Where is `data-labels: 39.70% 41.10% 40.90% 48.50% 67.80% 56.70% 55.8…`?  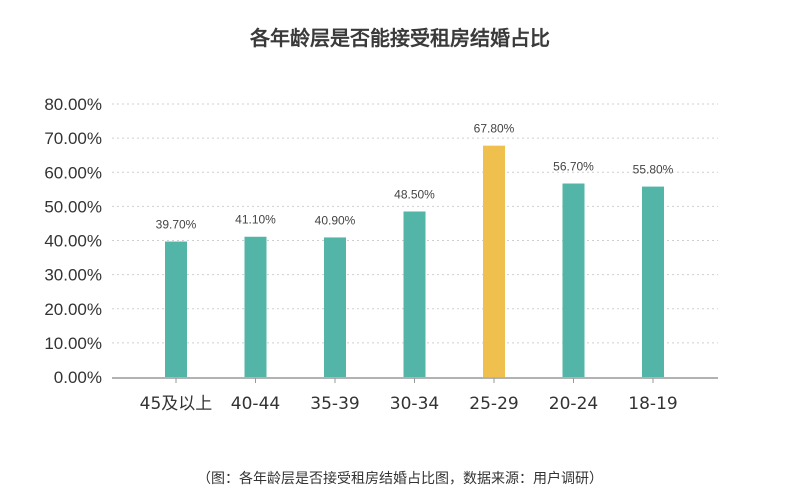 data-labels: 39.70% 41.10% 40.90% 48.50% 67.80% 56.70% 55.8… is located at coordinates (415, 177).